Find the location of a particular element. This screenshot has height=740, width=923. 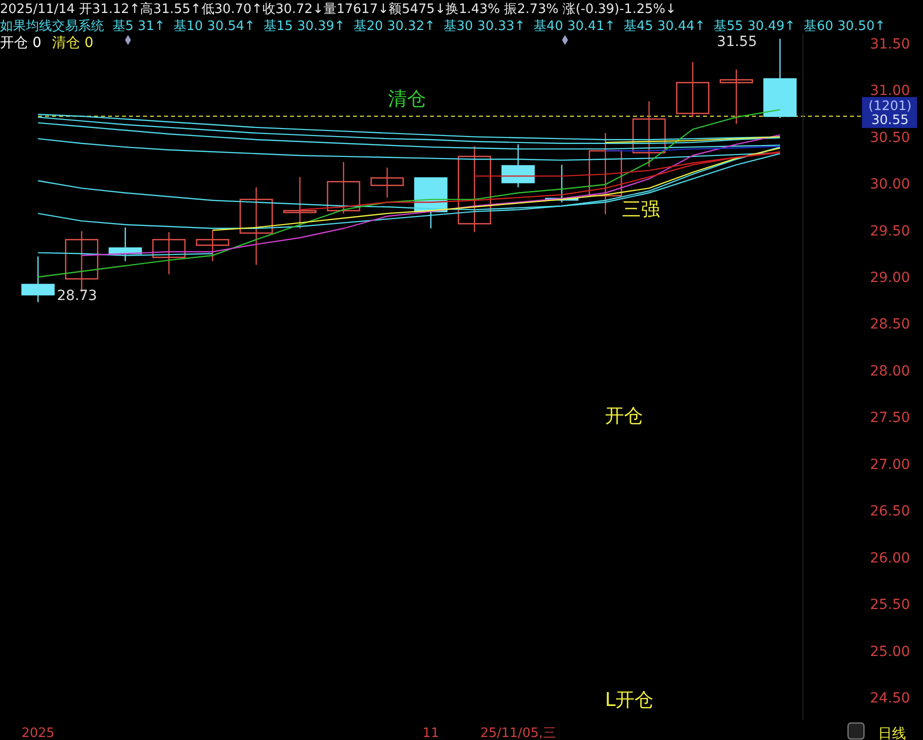

y-tick-label: 28.00 is located at coordinates (890, 371).